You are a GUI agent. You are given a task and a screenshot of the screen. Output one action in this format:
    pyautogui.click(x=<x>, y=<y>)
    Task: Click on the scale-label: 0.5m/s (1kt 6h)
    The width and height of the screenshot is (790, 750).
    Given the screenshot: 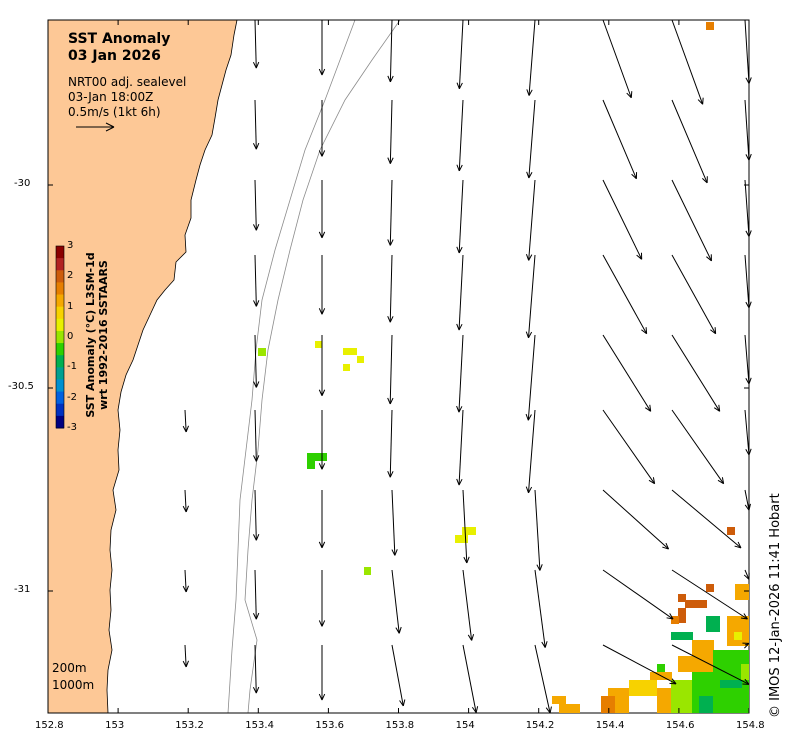 What is the action you would take?
    pyautogui.click(x=114, y=112)
    